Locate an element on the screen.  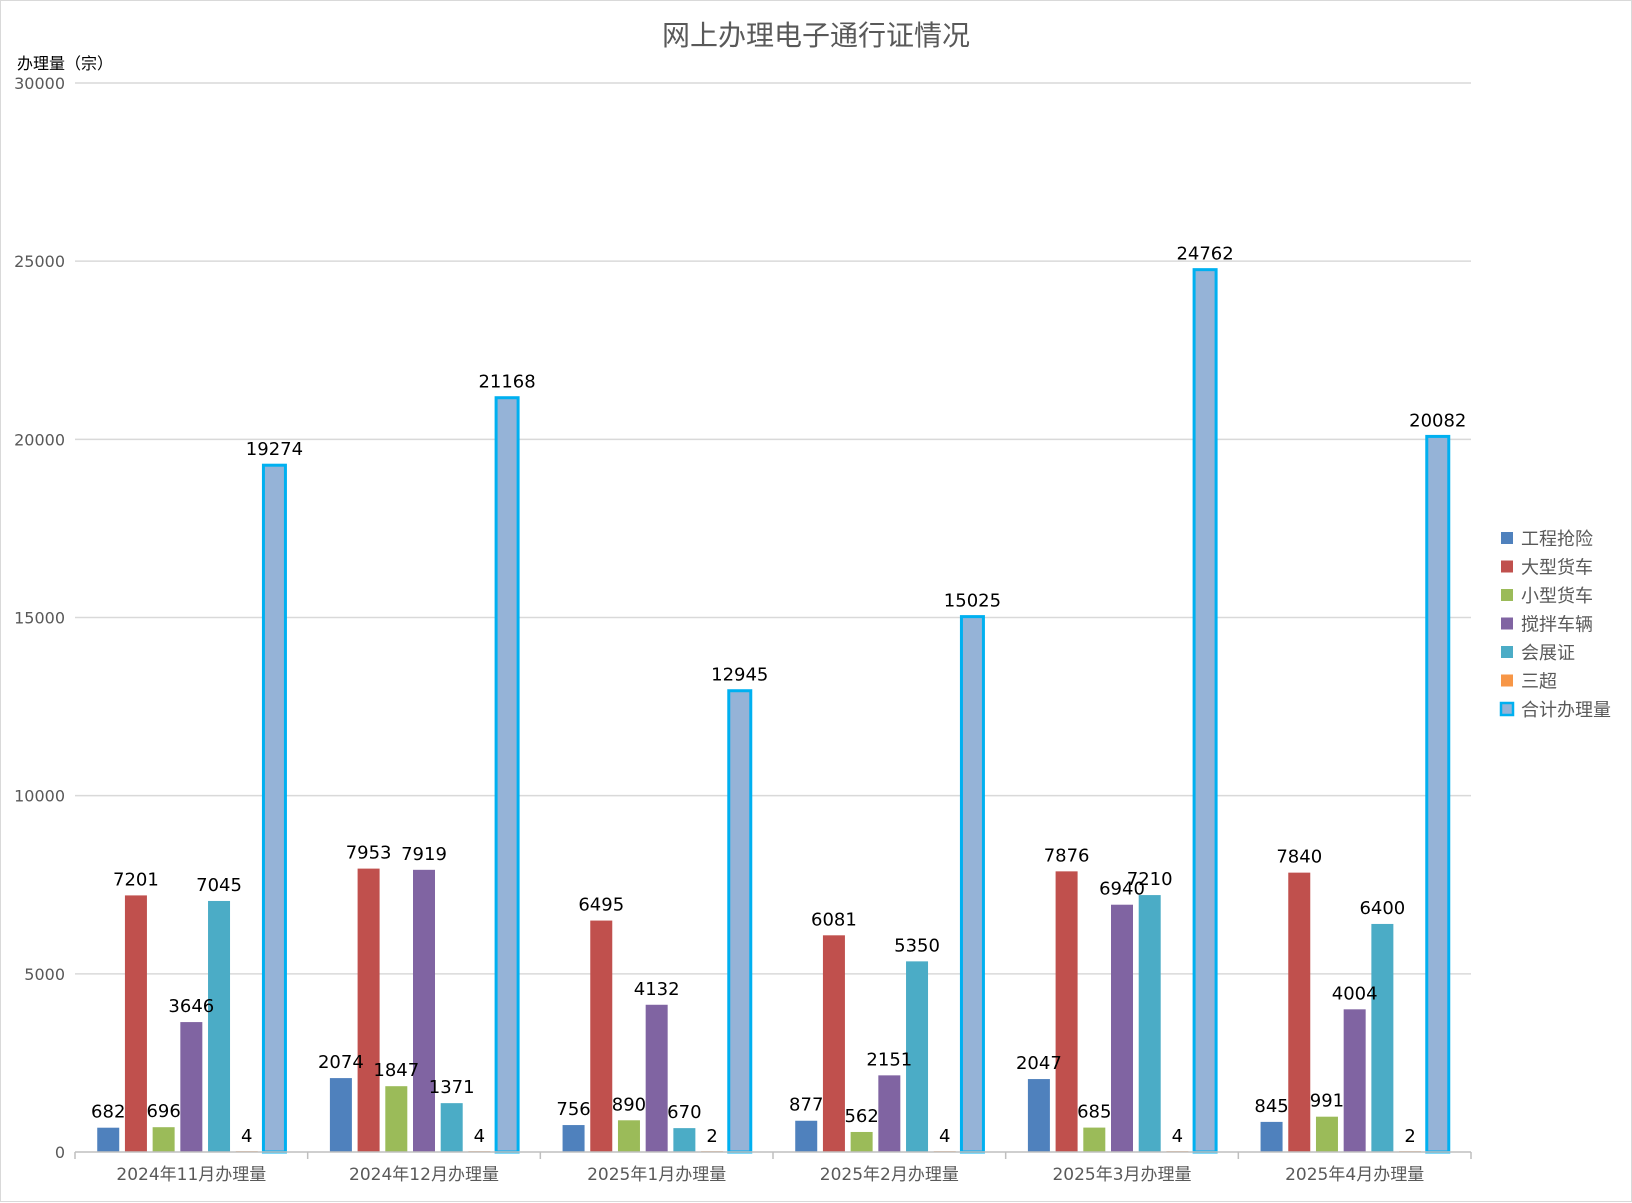
data-label: 756 is located at coordinates (573, 1109).